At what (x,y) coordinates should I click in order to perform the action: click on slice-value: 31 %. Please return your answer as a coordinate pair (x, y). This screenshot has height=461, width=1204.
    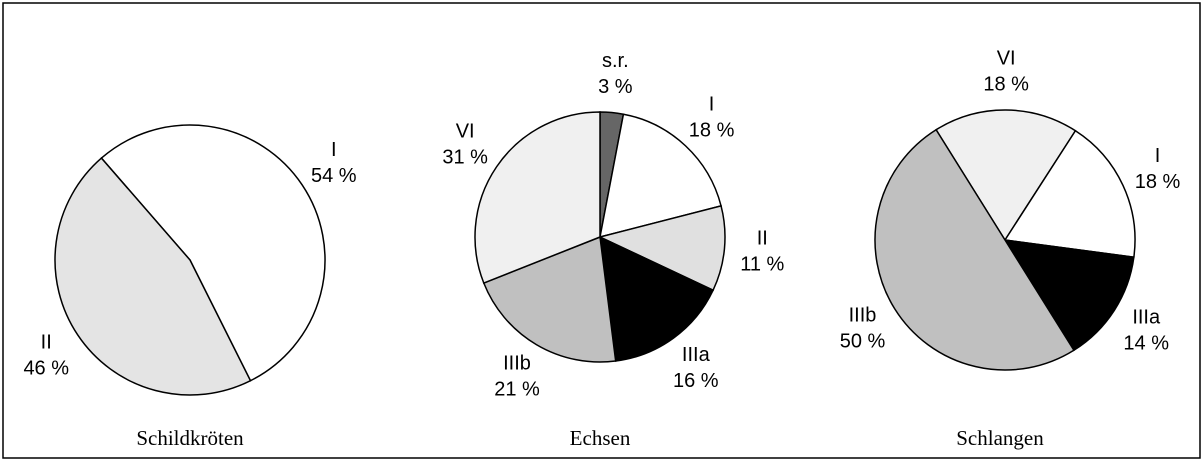
    Looking at the image, I should click on (465, 158).